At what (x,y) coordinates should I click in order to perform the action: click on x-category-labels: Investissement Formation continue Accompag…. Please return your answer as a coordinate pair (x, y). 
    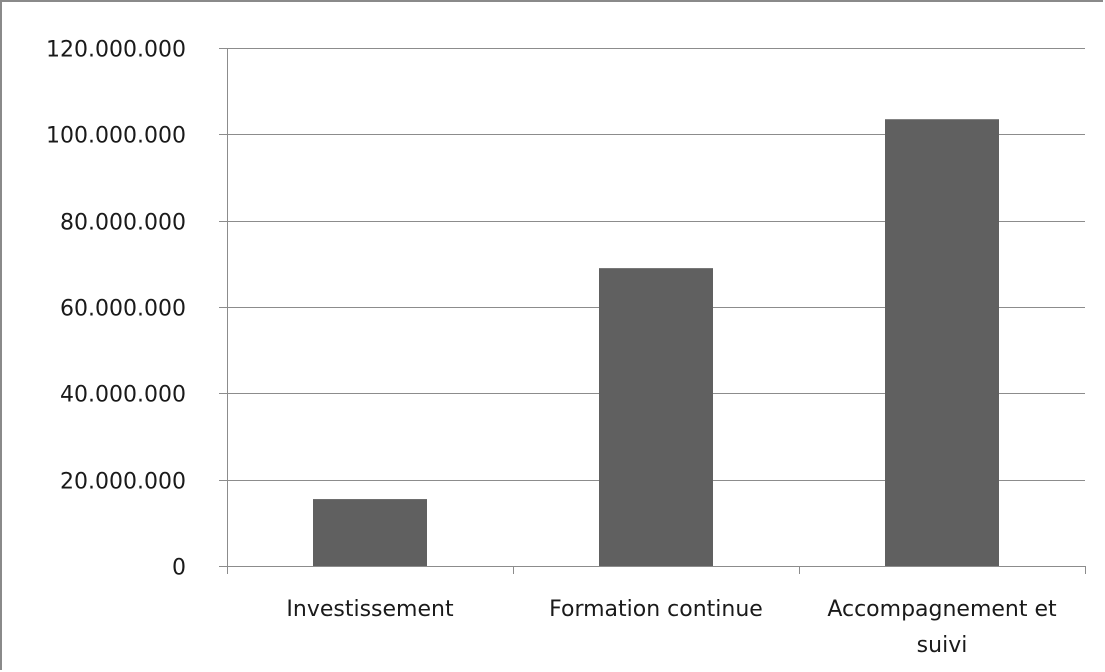
    Looking at the image, I should click on (671, 627).